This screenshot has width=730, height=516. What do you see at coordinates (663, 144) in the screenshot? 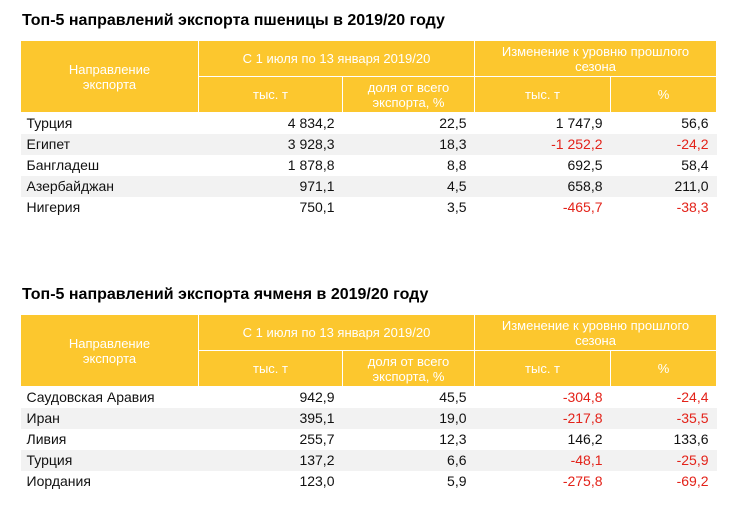
I see `change-pct-cell: -24,2` at bounding box center [663, 144].